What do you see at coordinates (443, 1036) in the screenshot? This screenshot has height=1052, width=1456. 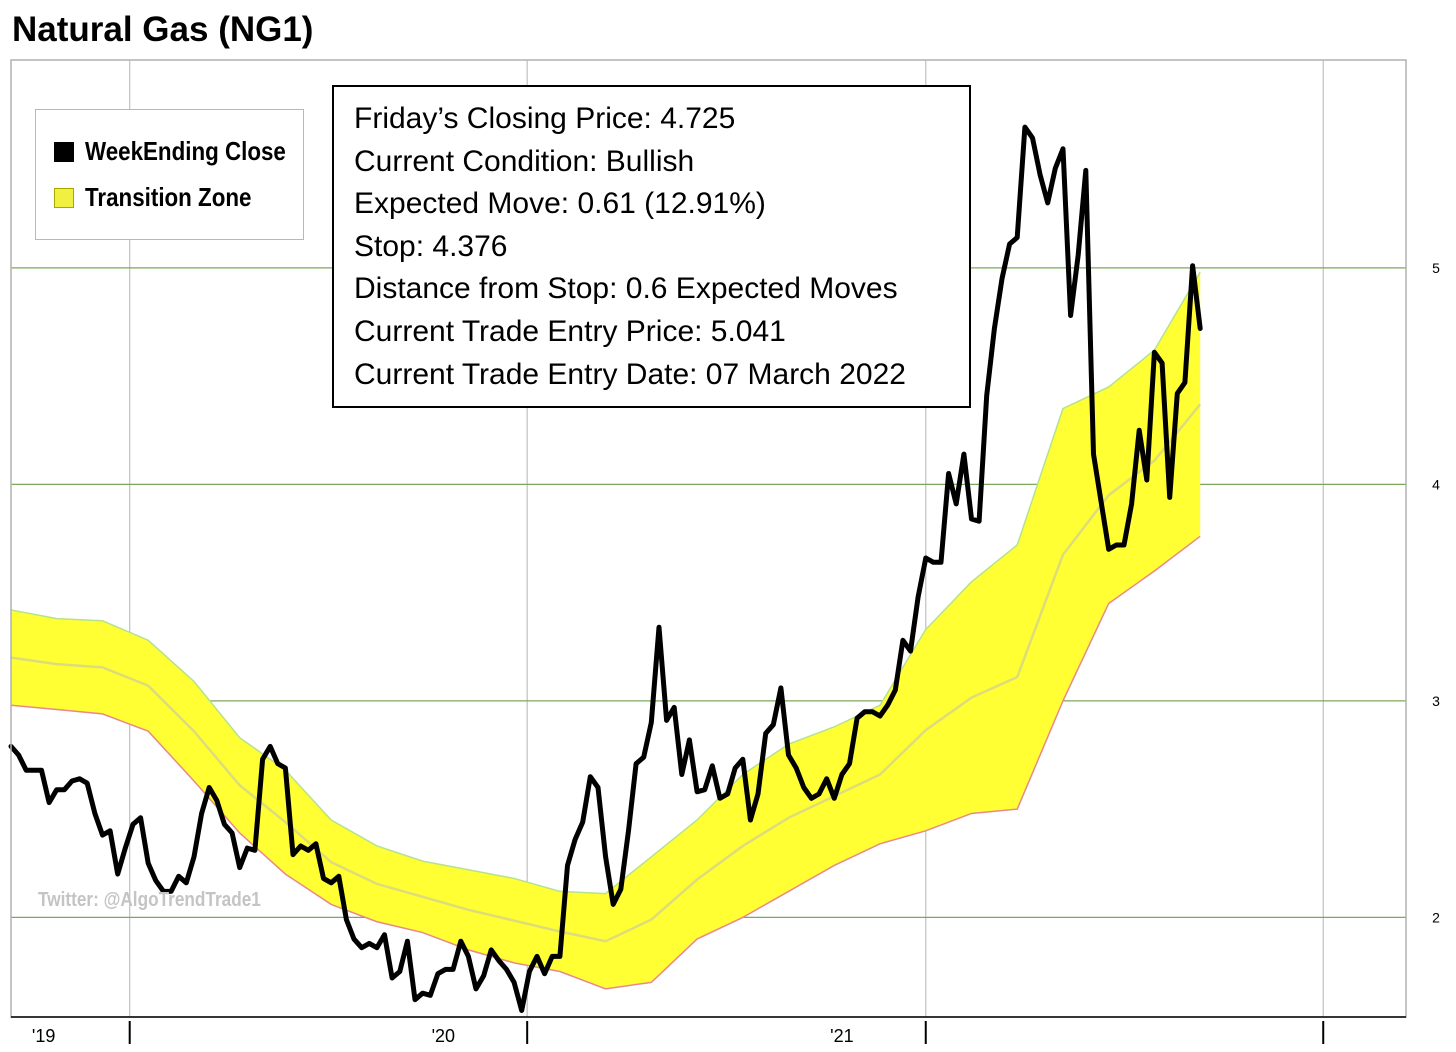 I see `x-tick-label: '20` at bounding box center [443, 1036].